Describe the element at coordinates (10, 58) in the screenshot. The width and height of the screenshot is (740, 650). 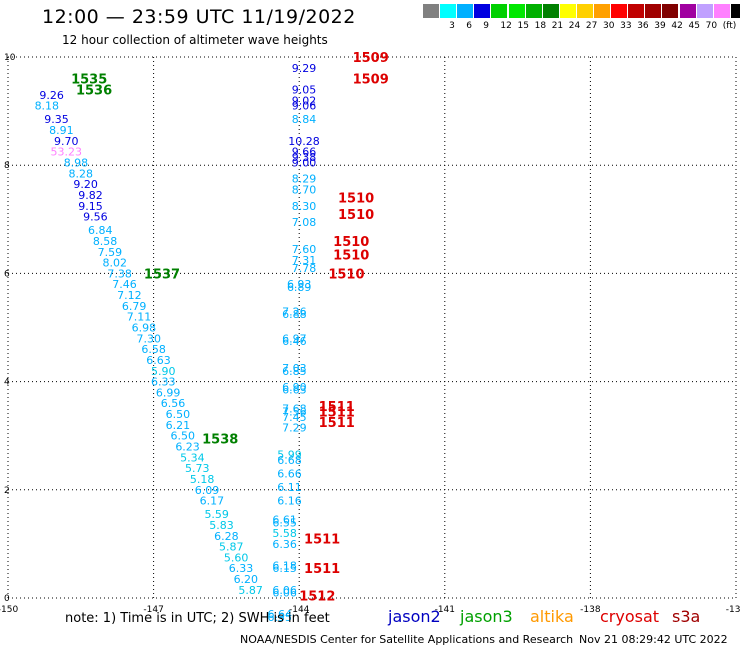
I see `y-tick-label: 10` at that location.